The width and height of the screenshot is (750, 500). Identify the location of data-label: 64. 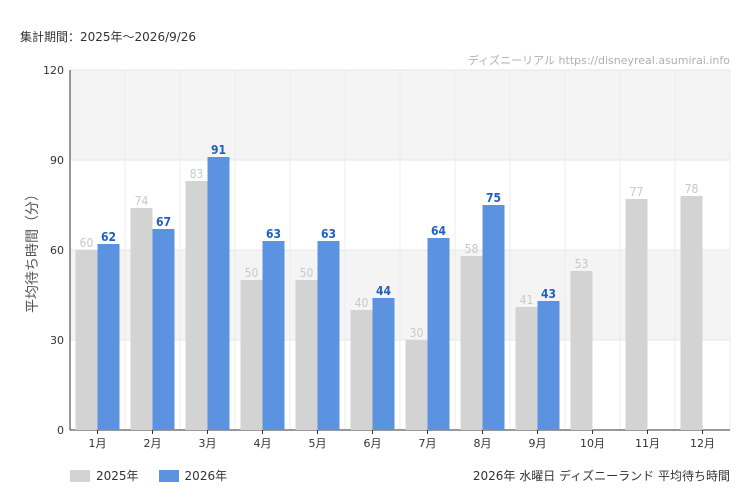
(439, 231).